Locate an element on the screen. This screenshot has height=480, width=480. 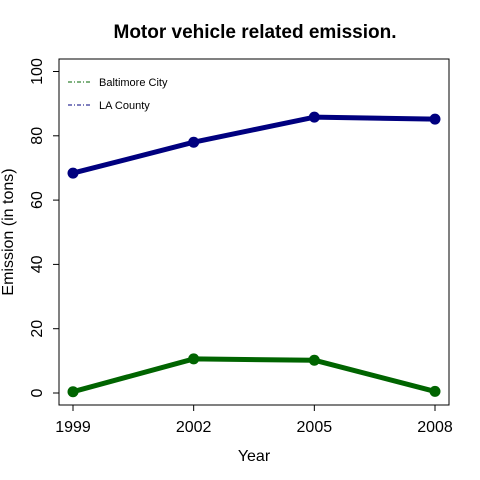
y-tick-label: 80 is located at coordinates (37, 136).